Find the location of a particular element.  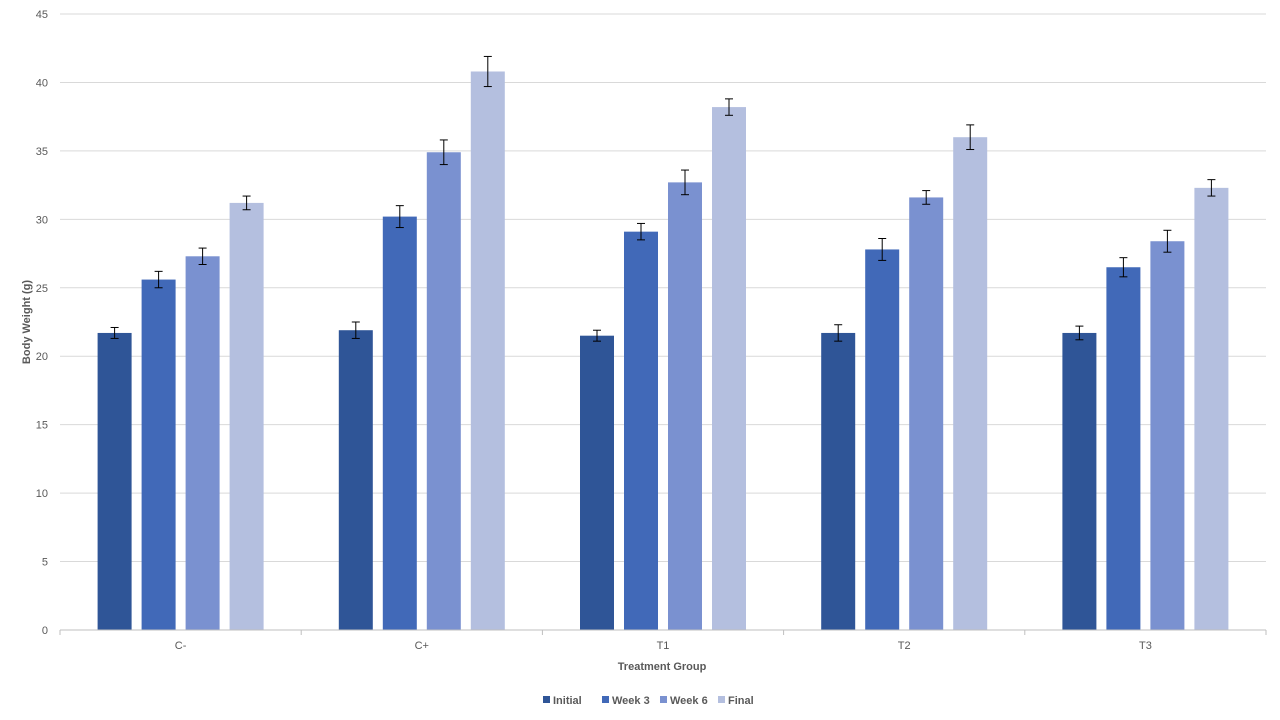

bar-week-6-C- is located at coordinates (202, 443).